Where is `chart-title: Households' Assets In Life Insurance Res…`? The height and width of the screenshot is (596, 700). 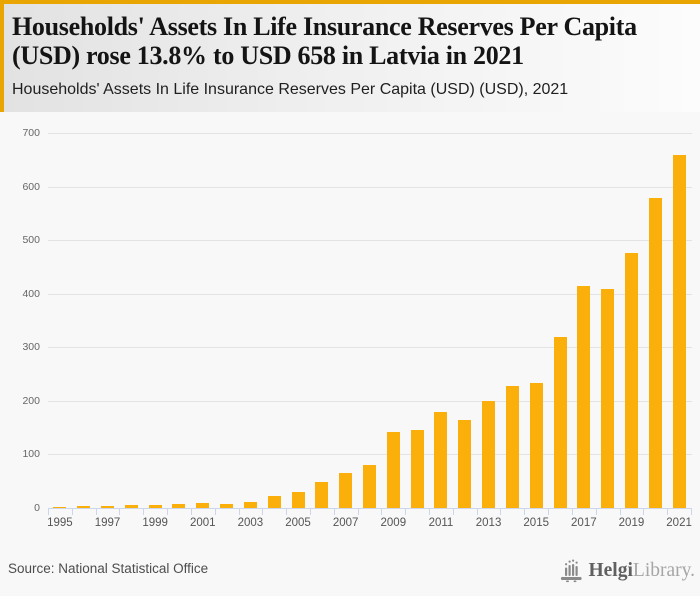 chart-title: Households' Assets In Life Insurance Res… is located at coordinates (324, 41).